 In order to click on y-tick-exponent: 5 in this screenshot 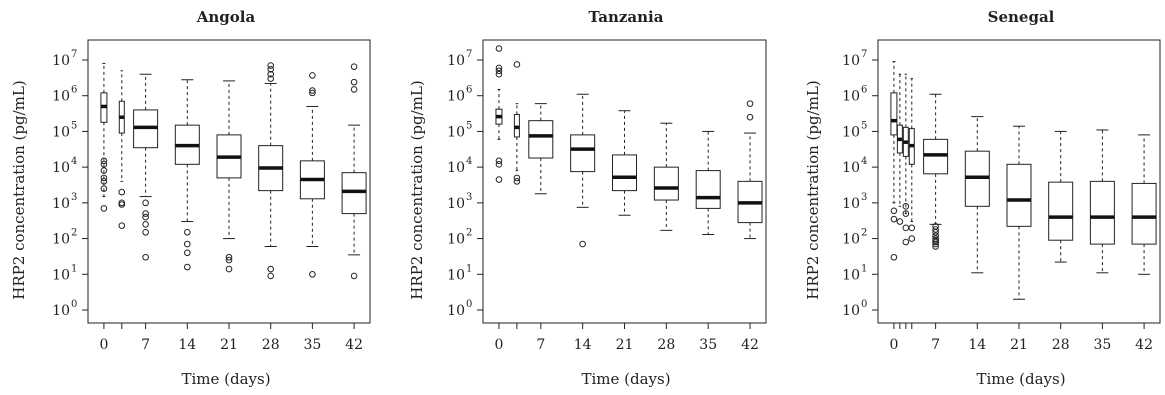, I will do `click(74, 125)`.